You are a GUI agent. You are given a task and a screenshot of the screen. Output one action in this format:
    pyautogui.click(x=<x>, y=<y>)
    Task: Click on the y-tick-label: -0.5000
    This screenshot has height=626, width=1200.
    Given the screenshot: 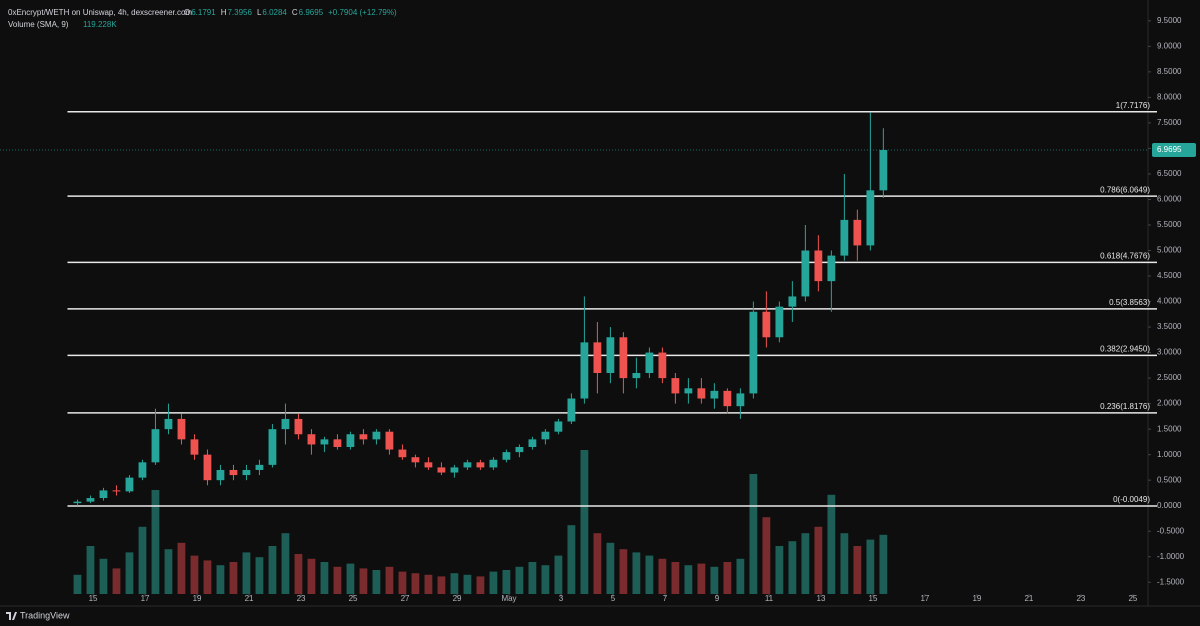 What is the action you would take?
    pyautogui.click(x=1171, y=530)
    